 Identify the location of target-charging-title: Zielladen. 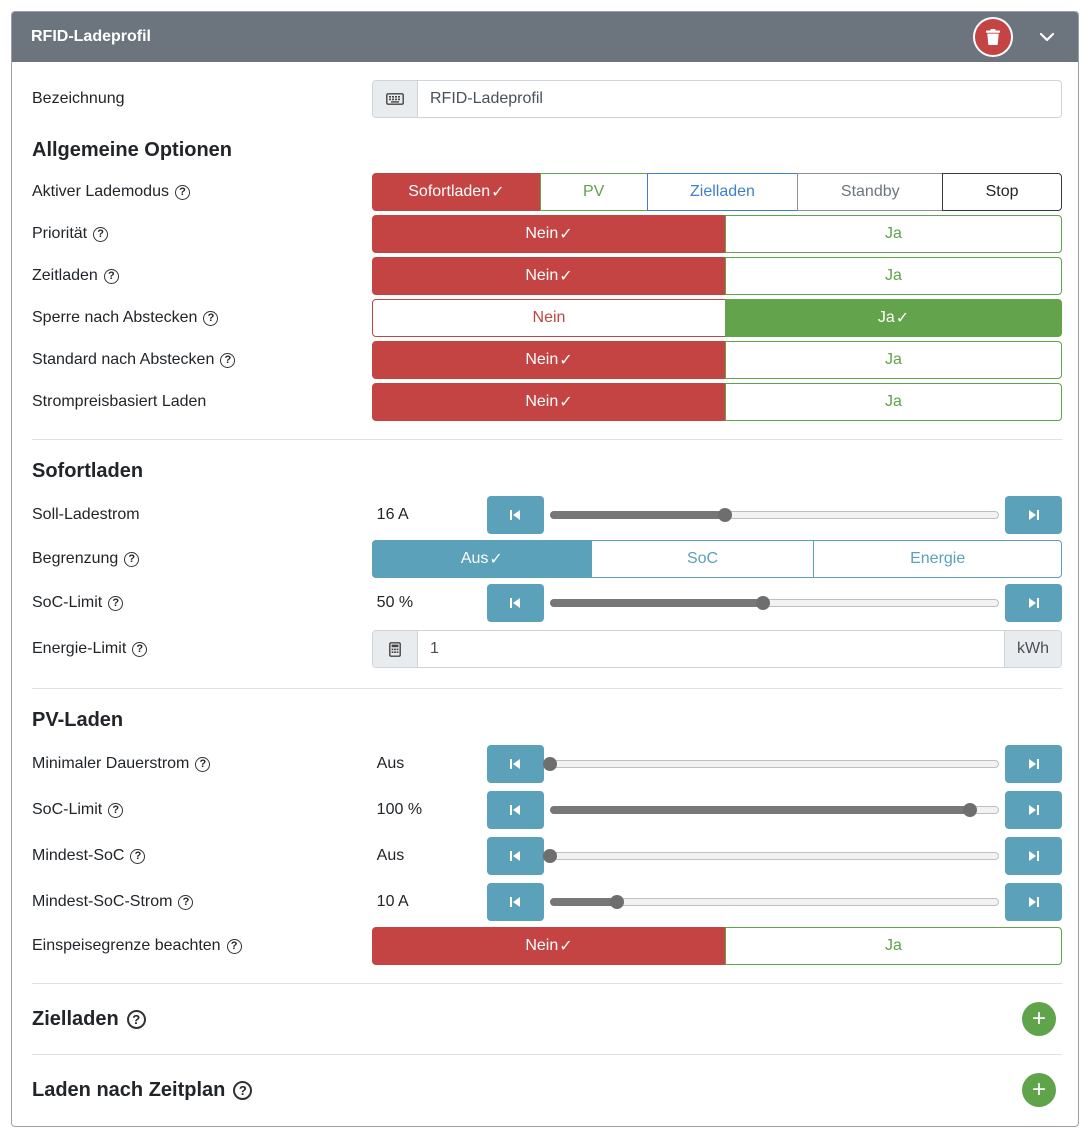
(75, 1018).